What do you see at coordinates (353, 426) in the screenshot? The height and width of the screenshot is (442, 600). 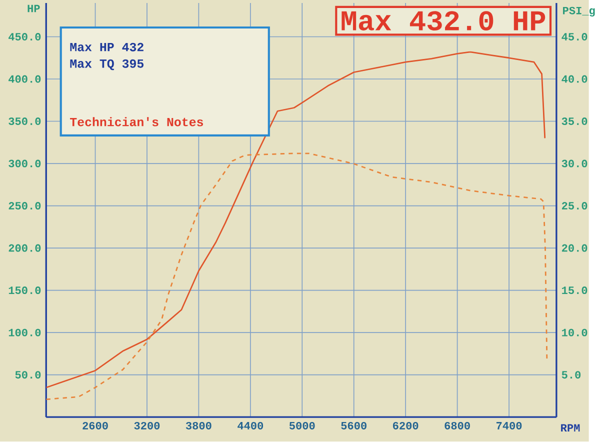 I see `x-tick-label: 5600` at bounding box center [353, 426].